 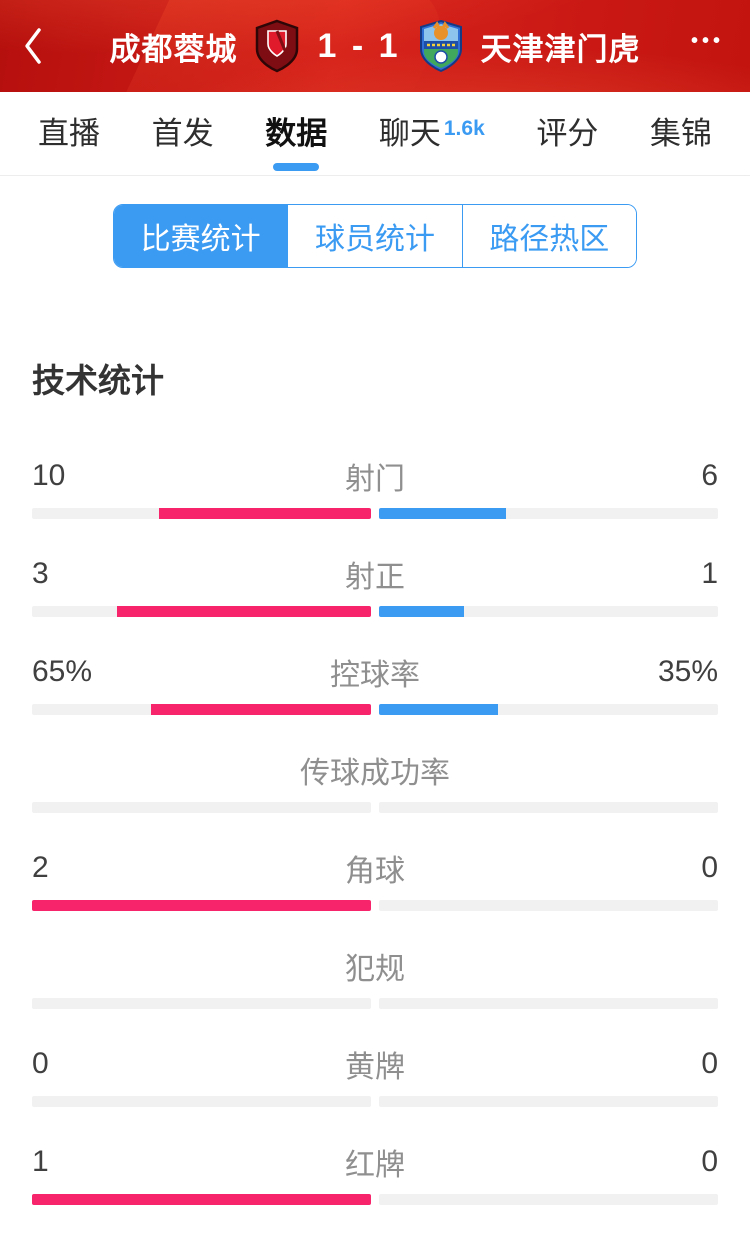 I want to click on tab-bar: 直播 首发 数据 聊天 1.6k 评分 集锦, so click(x=375, y=134).